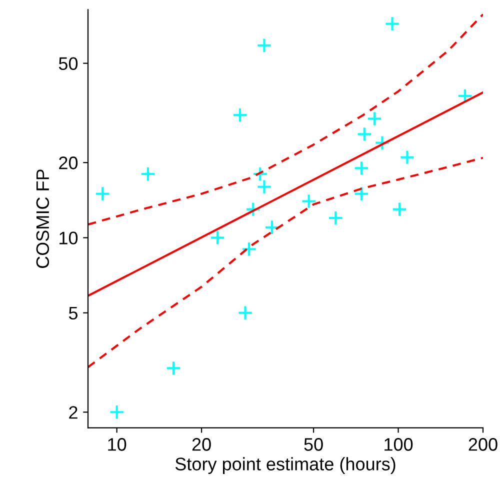 Image resolution: width=500 pixels, height=484 pixels. What do you see at coordinates (313, 444) in the screenshot?
I see `x-tick-label: 50` at bounding box center [313, 444].